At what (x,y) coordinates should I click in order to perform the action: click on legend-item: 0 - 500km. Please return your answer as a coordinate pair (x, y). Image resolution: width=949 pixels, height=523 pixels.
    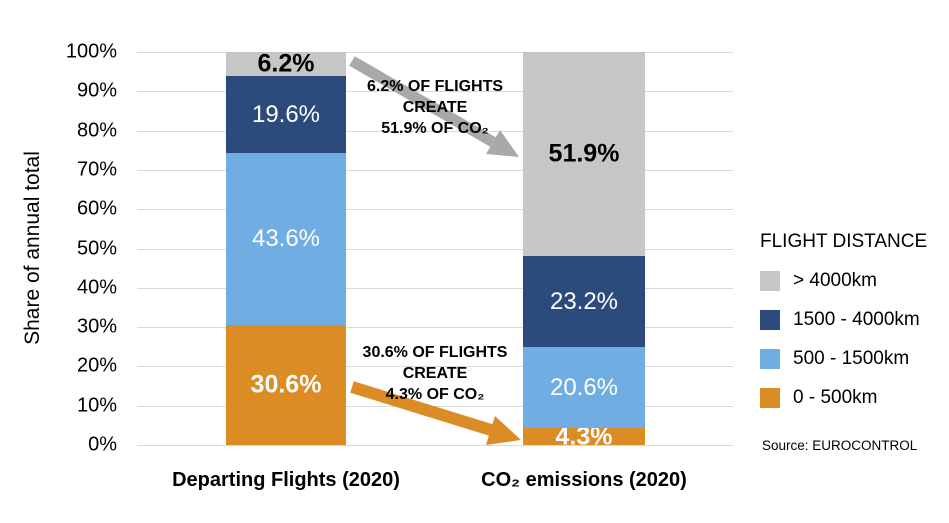
    Looking at the image, I should click on (852, 397).